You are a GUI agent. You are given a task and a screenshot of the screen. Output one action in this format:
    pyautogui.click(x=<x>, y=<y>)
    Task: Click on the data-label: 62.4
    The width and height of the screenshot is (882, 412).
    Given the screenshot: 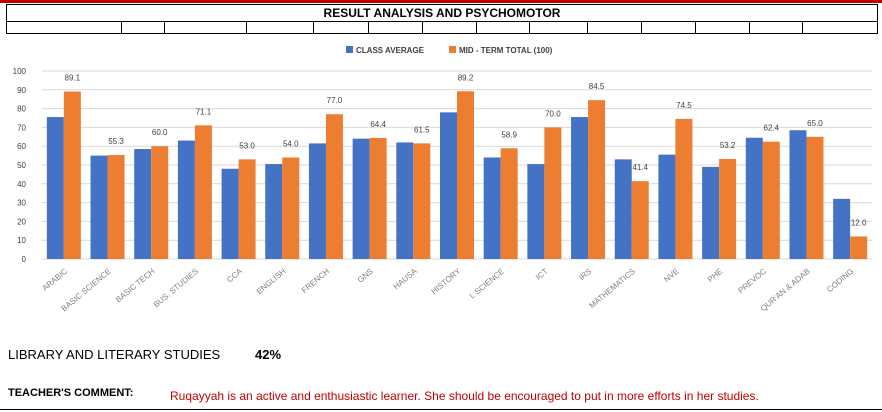 What is the action you would take?
    pyautogui.click(x=772, y=128)
    